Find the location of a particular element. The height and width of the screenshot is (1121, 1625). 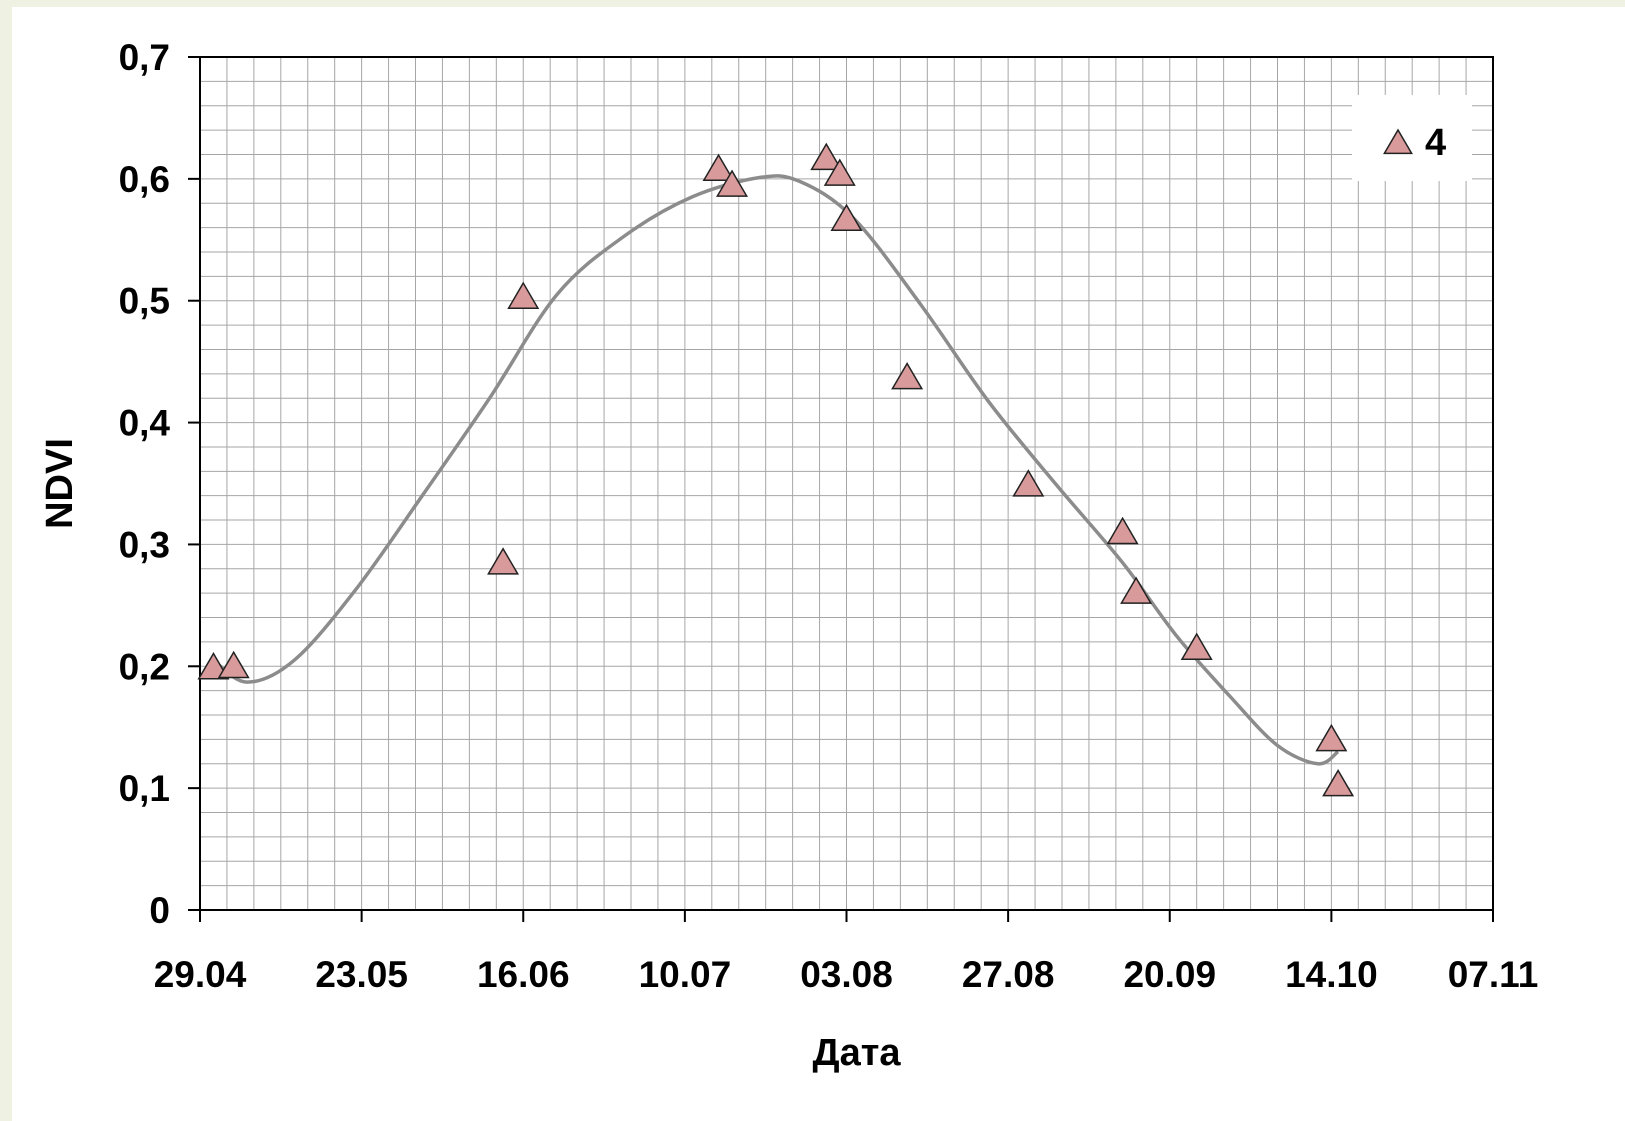

x-tick-label: 23.05 is located at coordinates (361, 974).